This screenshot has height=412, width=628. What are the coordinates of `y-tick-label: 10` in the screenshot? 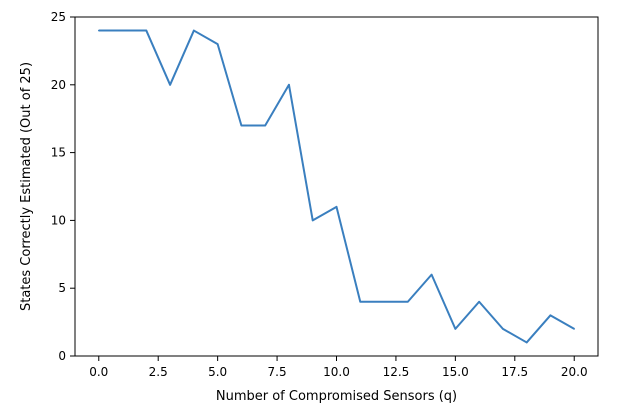 It's located at (58, 220).